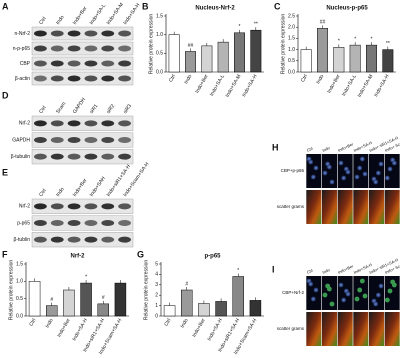 The width and height of the screenshot is (400, 358). What do you see at coordinates (19, 299) in the screenshot?
I see `y-tick-label: 0.5` at bounding box center [19, 299].